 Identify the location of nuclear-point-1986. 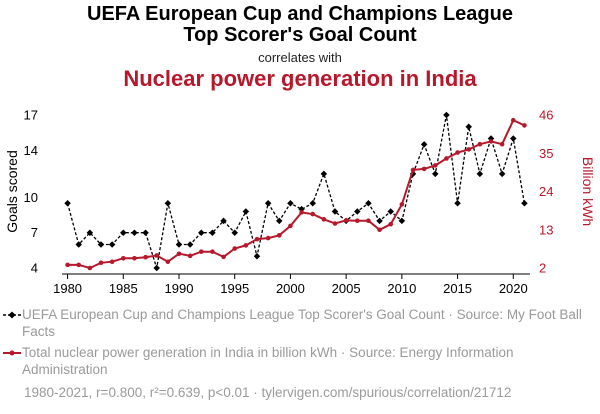
(134, 258).